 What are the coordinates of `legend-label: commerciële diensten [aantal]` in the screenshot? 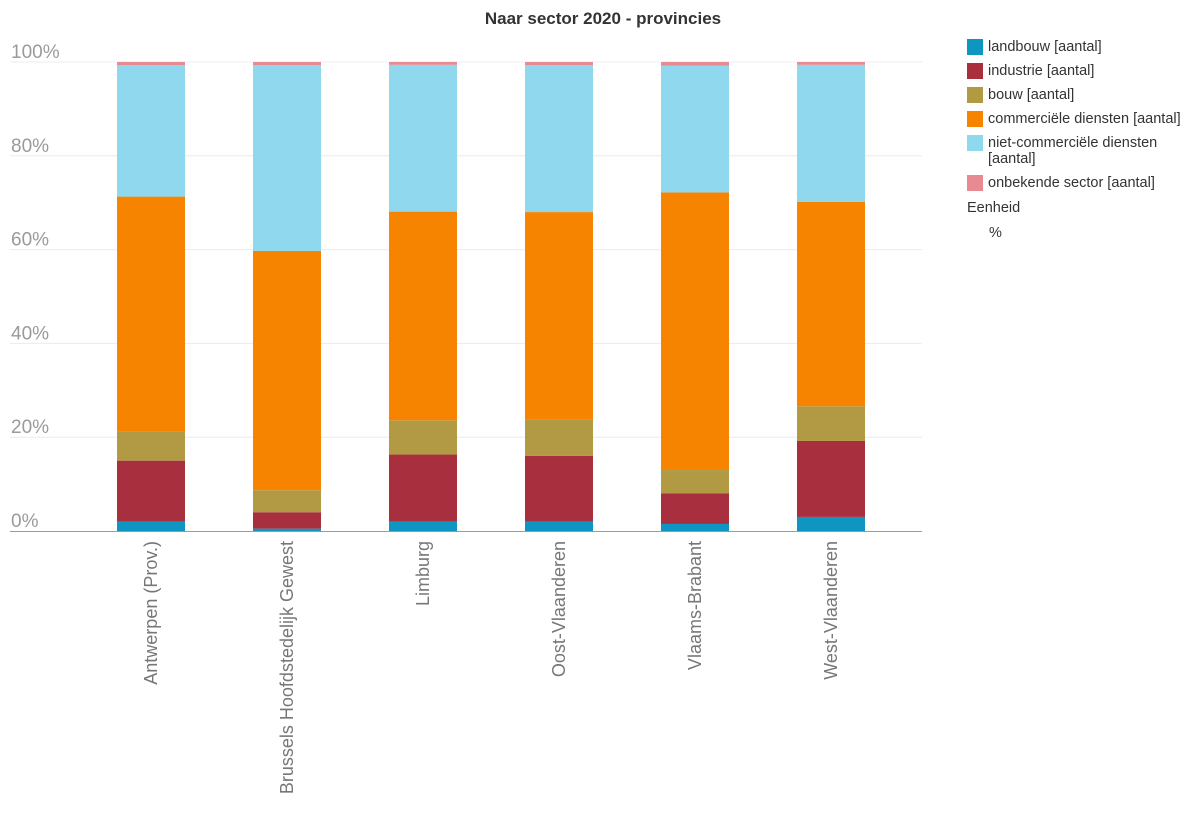 It's located at (1084, 119).